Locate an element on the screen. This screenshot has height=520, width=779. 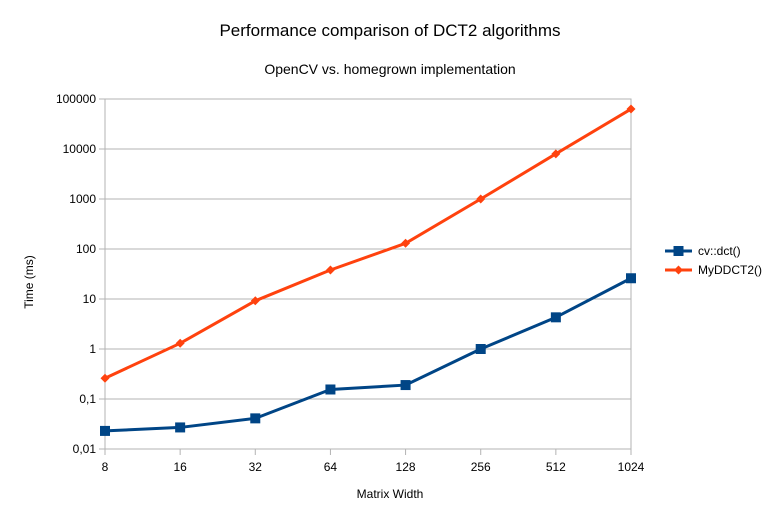
legend-label: MyDDCT2() is located at coordinates (730, 270).